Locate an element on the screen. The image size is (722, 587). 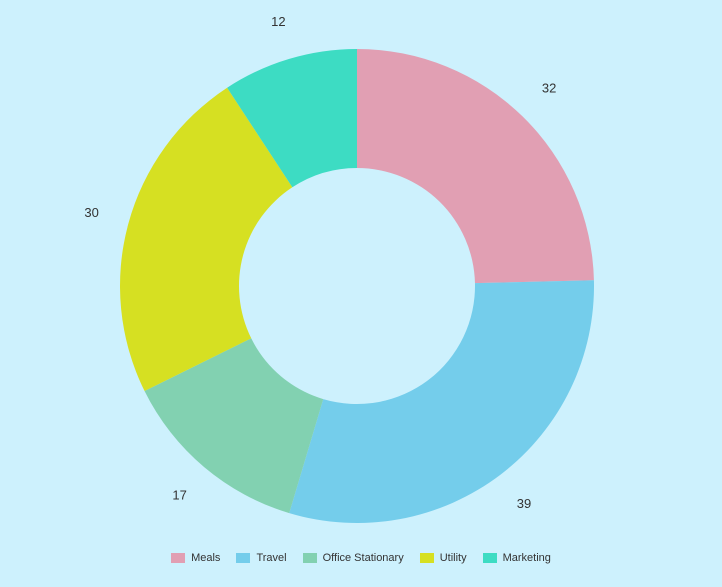
legend-item-travel: Travel is located at coordinates (261, 558).